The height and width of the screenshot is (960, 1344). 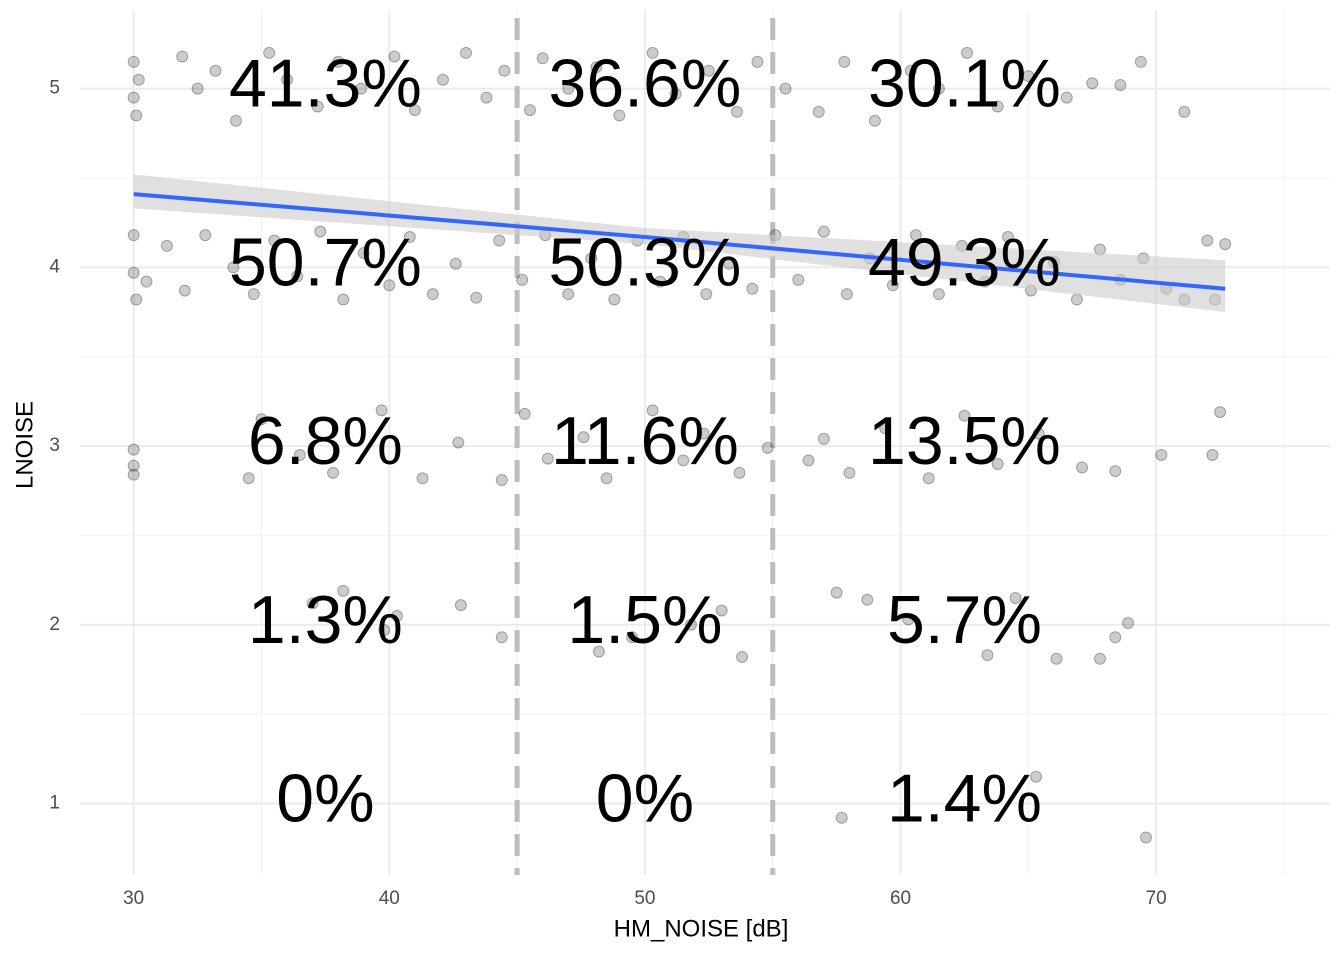 I want to click on annotation: 36.6%, so click(x=645, y=84).